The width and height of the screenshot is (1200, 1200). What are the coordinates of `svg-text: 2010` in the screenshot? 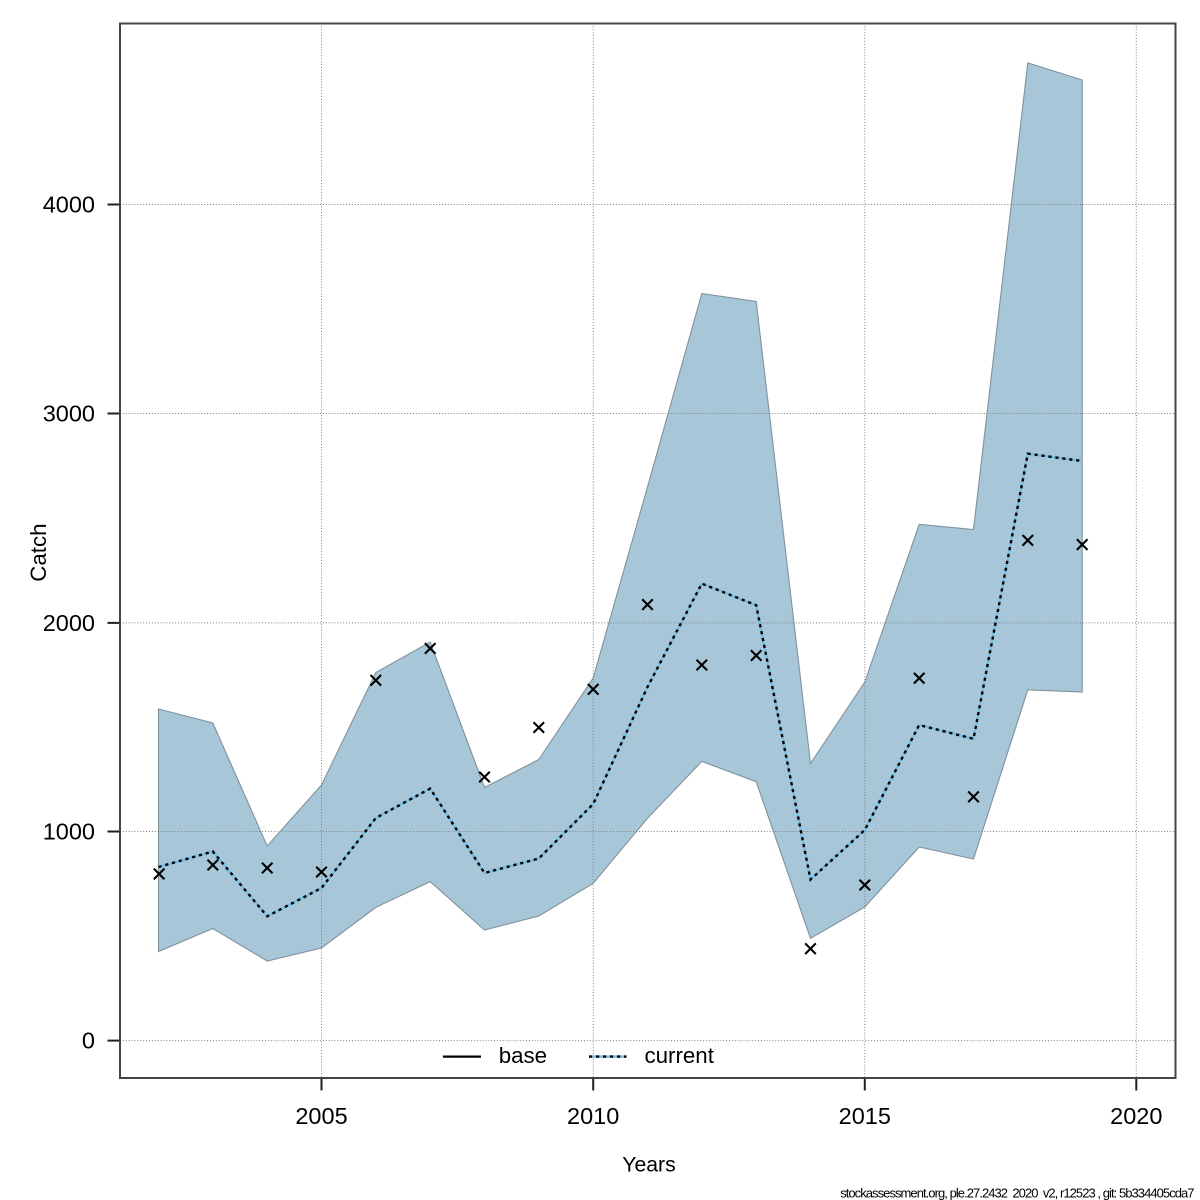 It's located at (593, 1116).